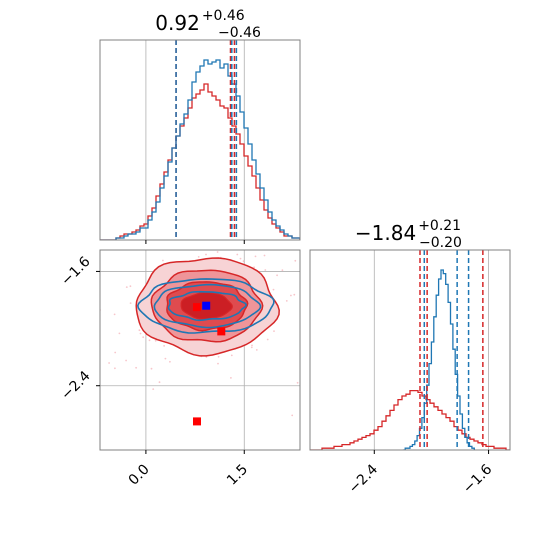  Describe the element at coordinates (477, 478) in the screenshot. I see `hist2-x-label-1: −1.6` at that location.